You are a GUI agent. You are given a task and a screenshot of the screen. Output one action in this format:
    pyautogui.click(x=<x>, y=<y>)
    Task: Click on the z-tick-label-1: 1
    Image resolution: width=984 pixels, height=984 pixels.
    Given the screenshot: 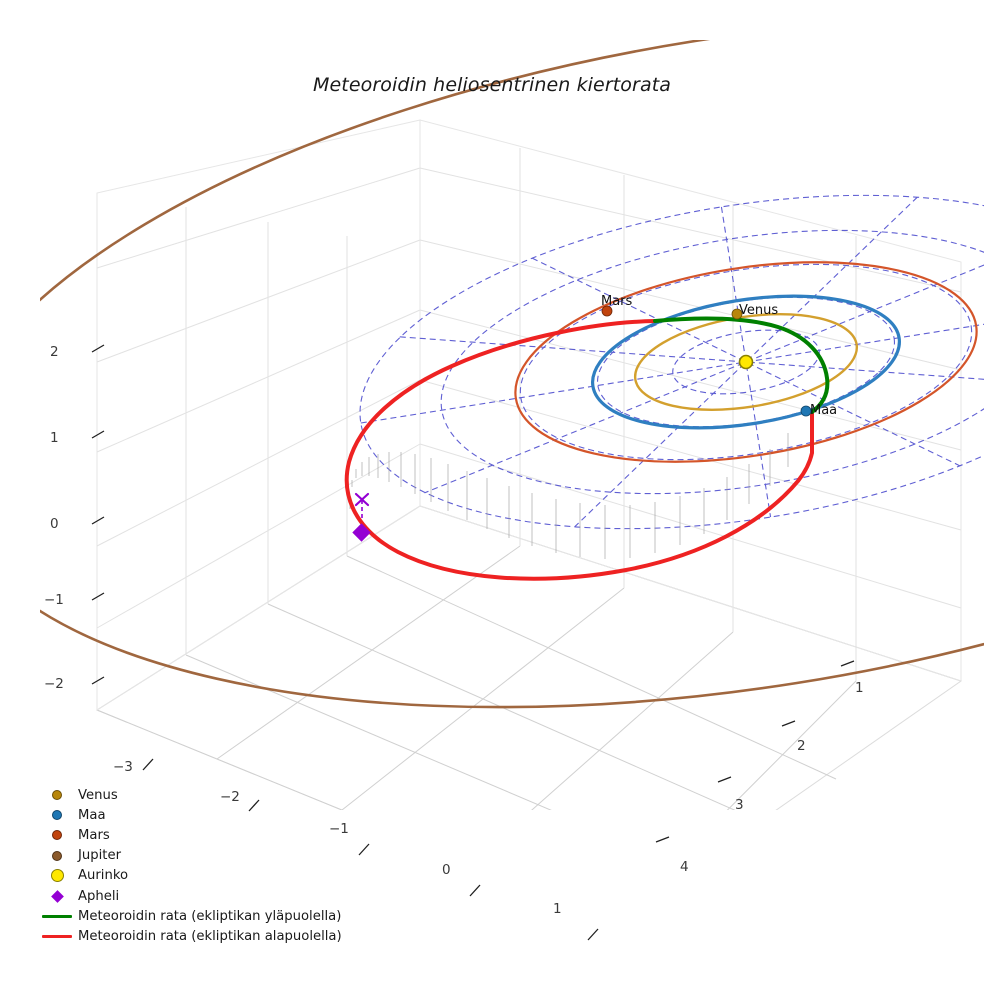 What is the action you would take?
    pyautogui.click(x=54, y=438)
    